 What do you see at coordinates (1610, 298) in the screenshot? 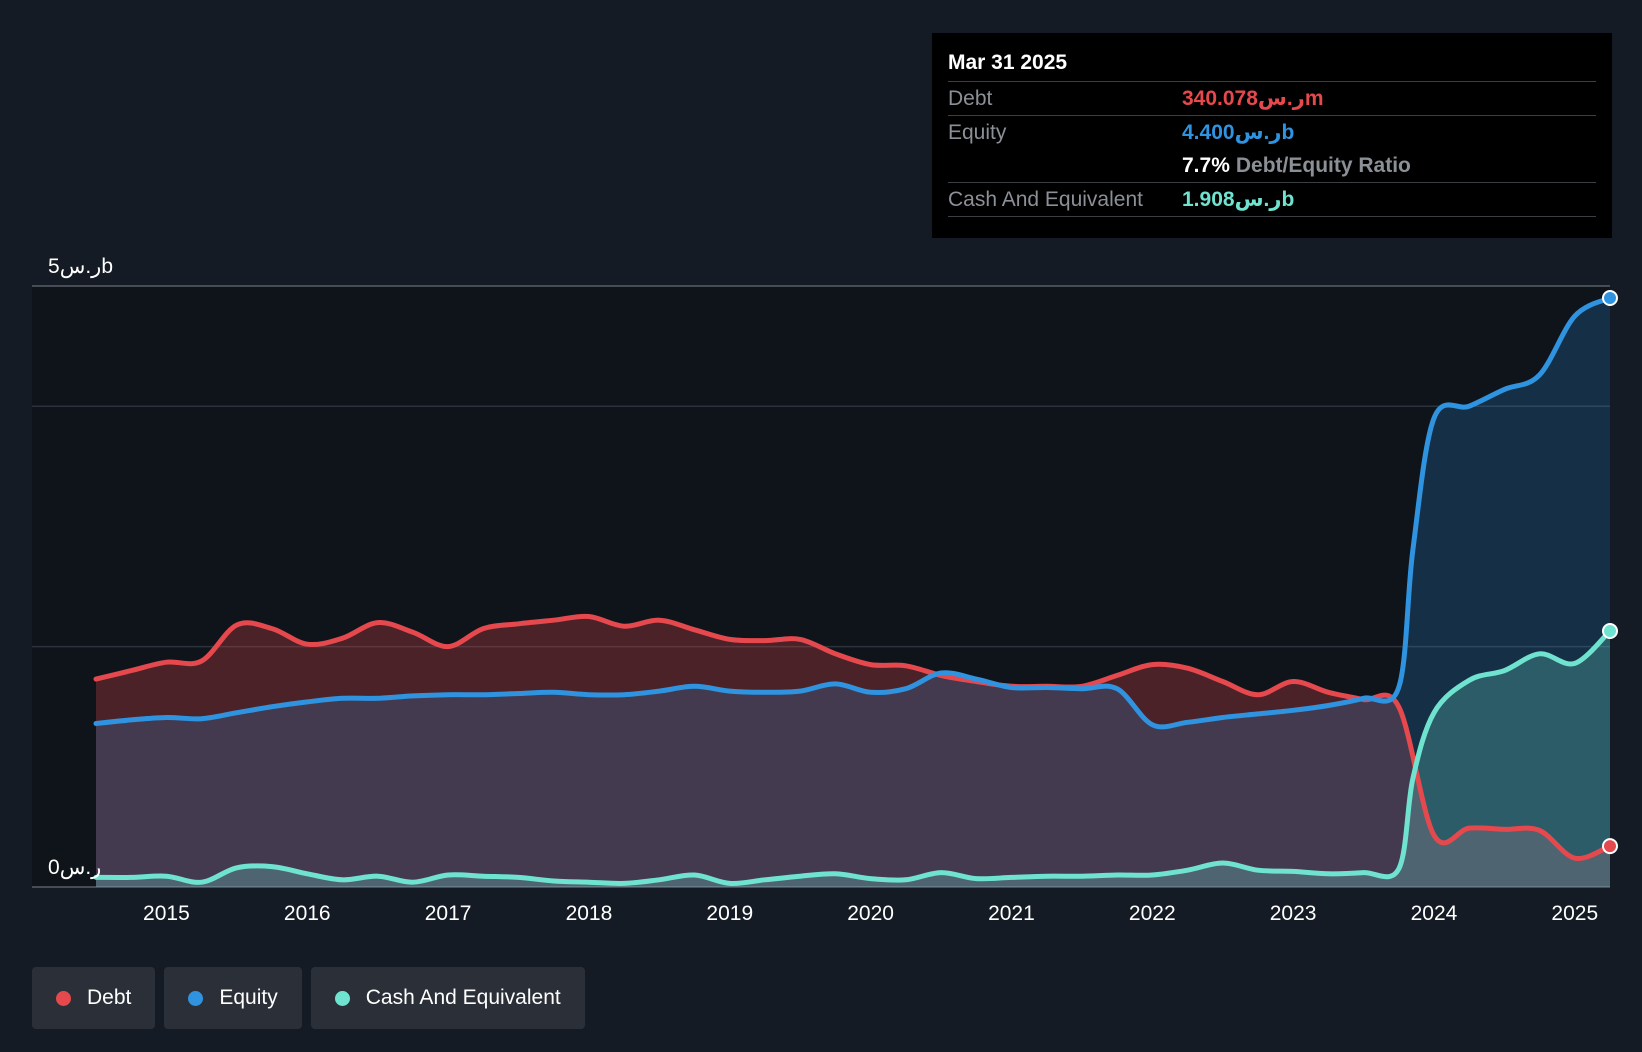
I see `equity-end-point` at bounding box center [1610, 298].